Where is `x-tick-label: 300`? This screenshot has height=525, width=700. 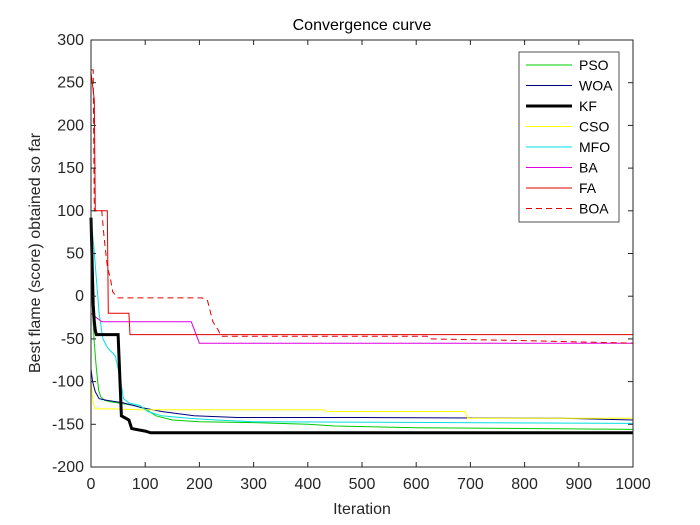
x-tick-label: 300 is located at coordinates (253, 484).